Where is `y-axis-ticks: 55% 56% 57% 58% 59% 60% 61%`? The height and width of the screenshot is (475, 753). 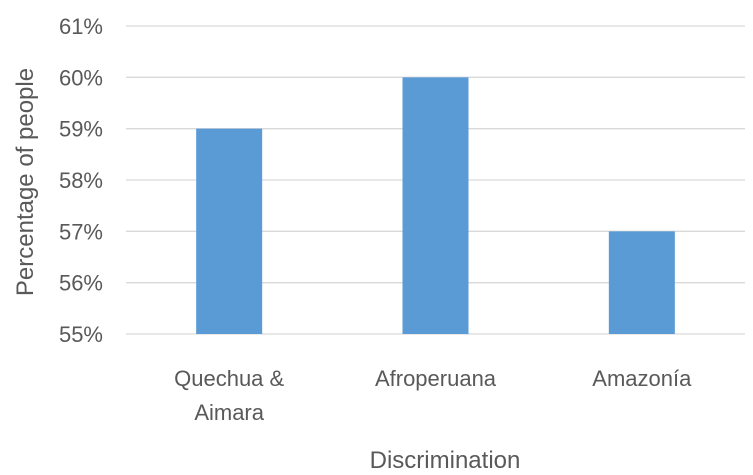
y-axis-ticks: 55% 56% 57% 58% 59% 60% 61% is located at coordinates (81, 180).